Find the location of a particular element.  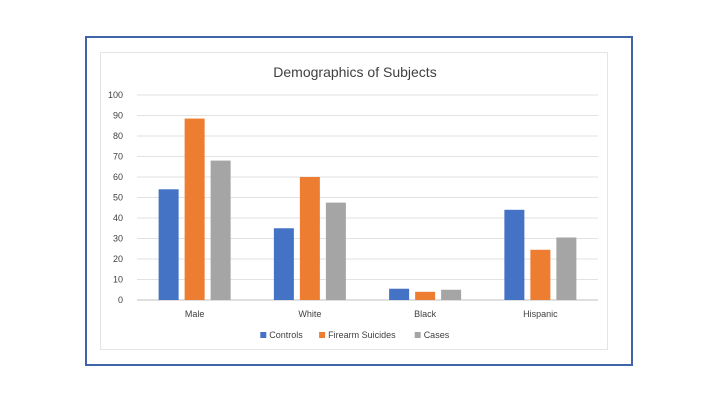

y-tick-label: 90 is located at coordinates (118, 116).